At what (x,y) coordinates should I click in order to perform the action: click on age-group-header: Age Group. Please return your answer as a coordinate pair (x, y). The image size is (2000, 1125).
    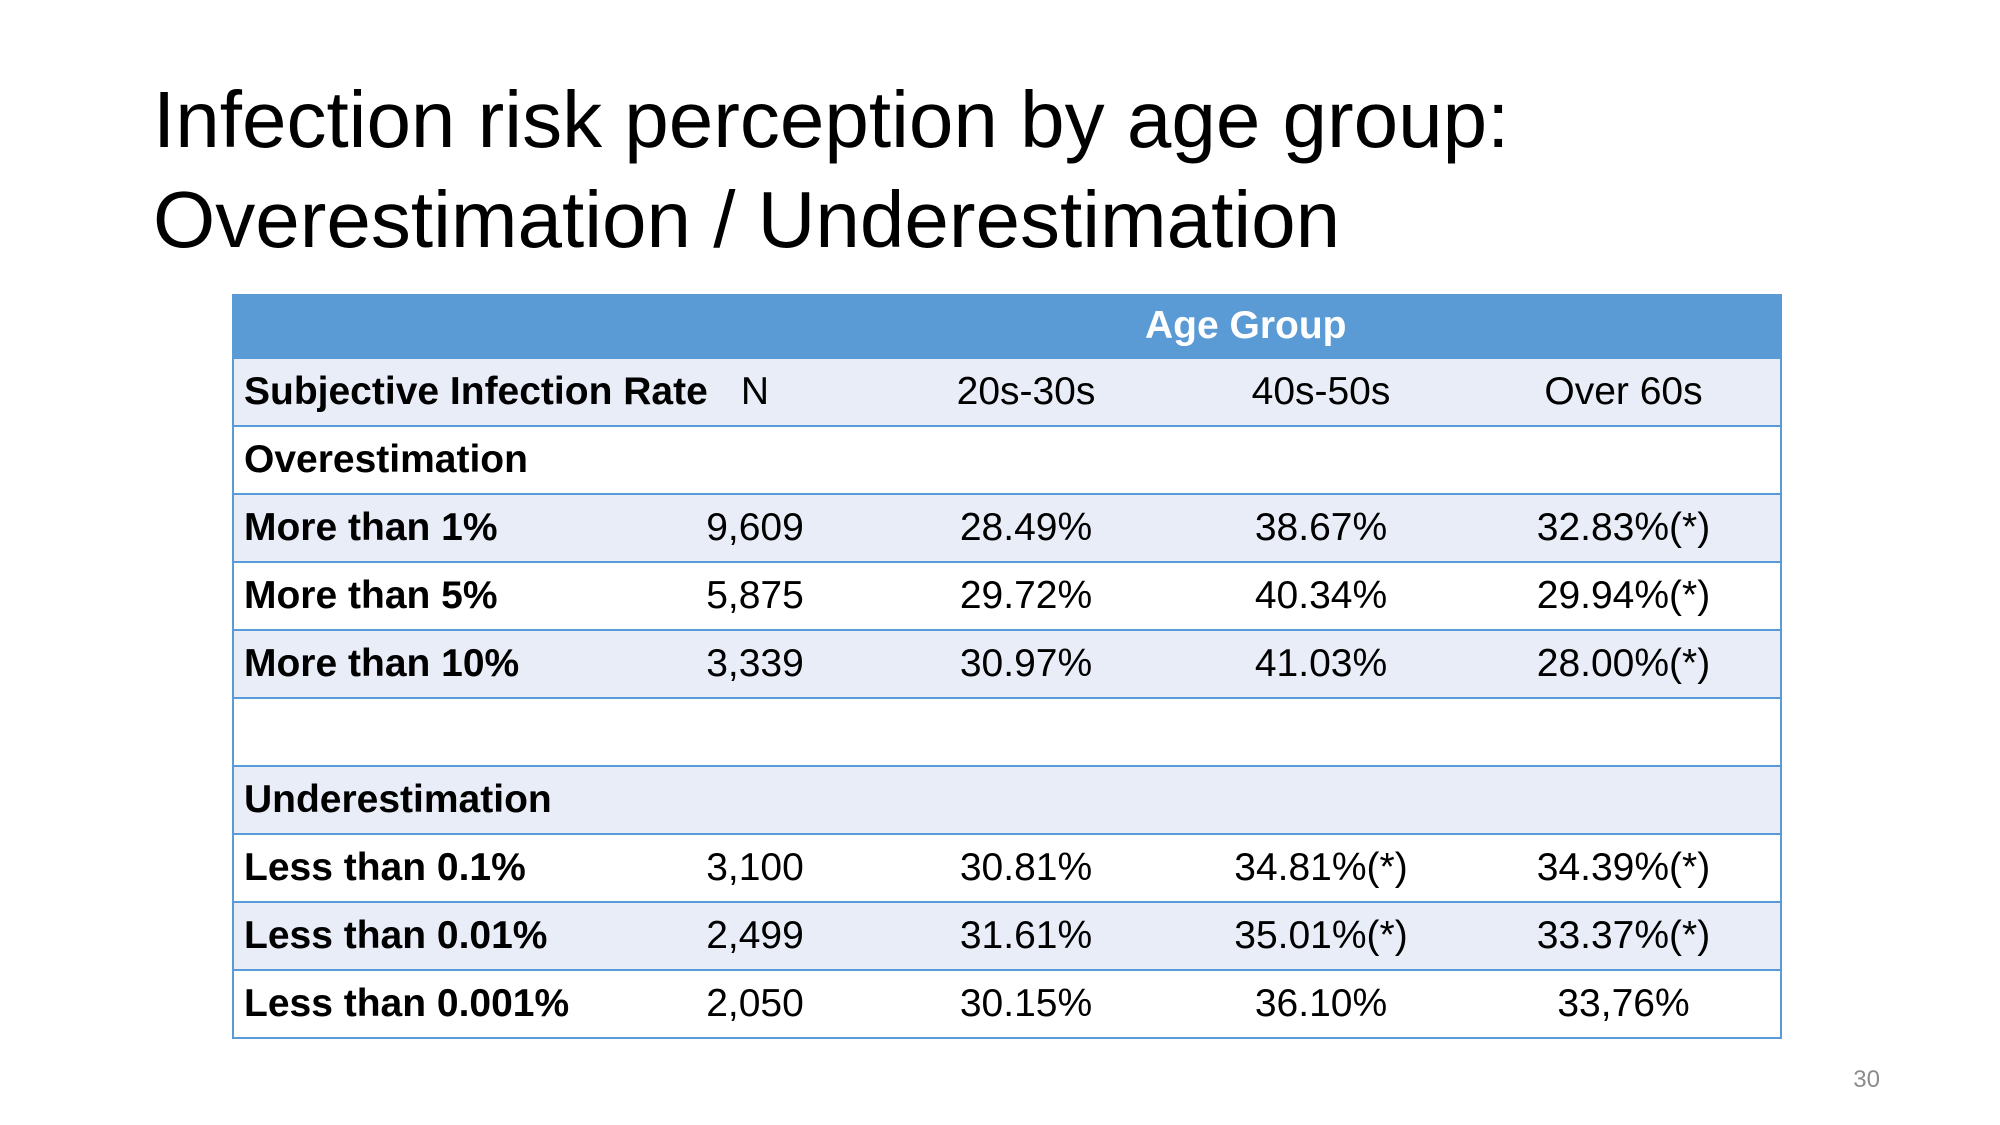
    Looking at the image, I should click on (1463, 326).